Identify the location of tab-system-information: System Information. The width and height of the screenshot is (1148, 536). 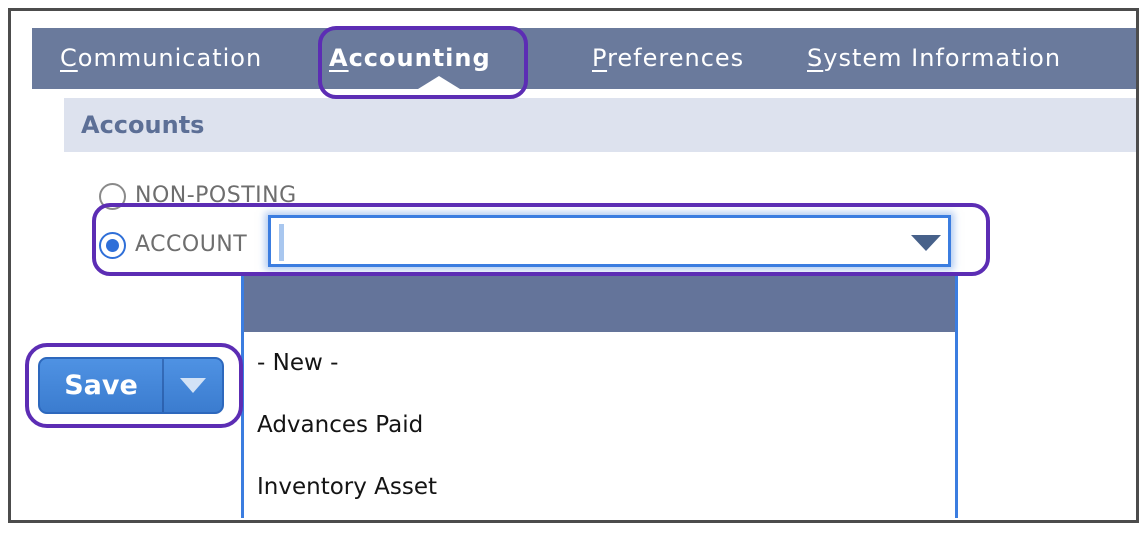
(934, 58).